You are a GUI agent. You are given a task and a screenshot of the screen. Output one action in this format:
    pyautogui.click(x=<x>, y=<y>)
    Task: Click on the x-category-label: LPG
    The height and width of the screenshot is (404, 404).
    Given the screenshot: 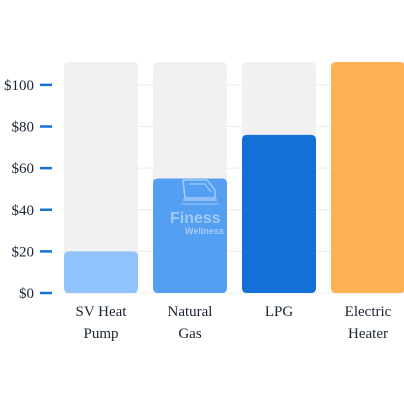 What is the action you would take?
    pyautogui.click(x=279, y=312)
    